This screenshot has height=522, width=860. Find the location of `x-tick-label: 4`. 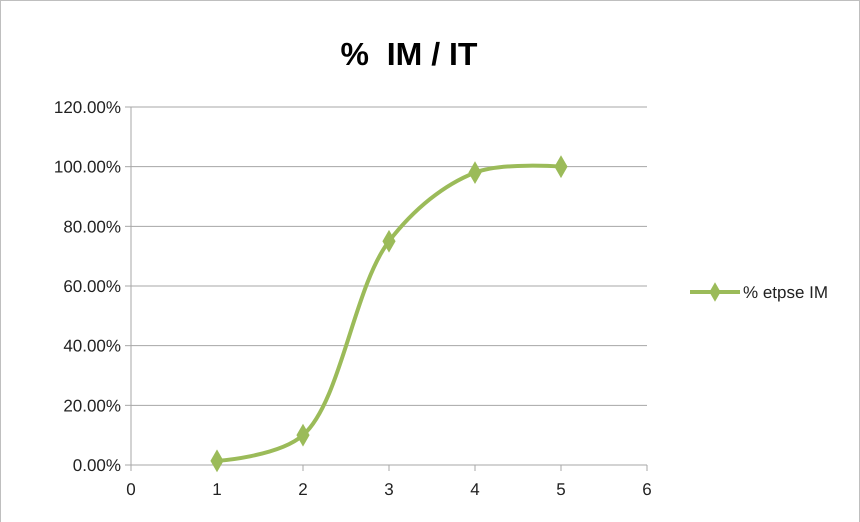

x-tick-label: 4 is located at coordinates (475, 489).